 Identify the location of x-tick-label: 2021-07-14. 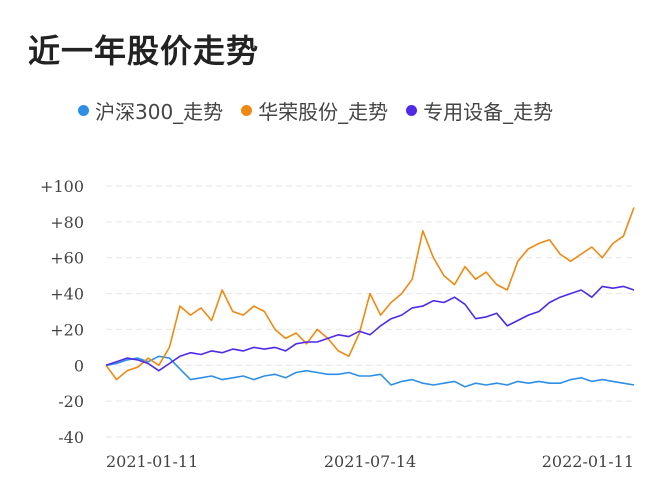
(370, 461).